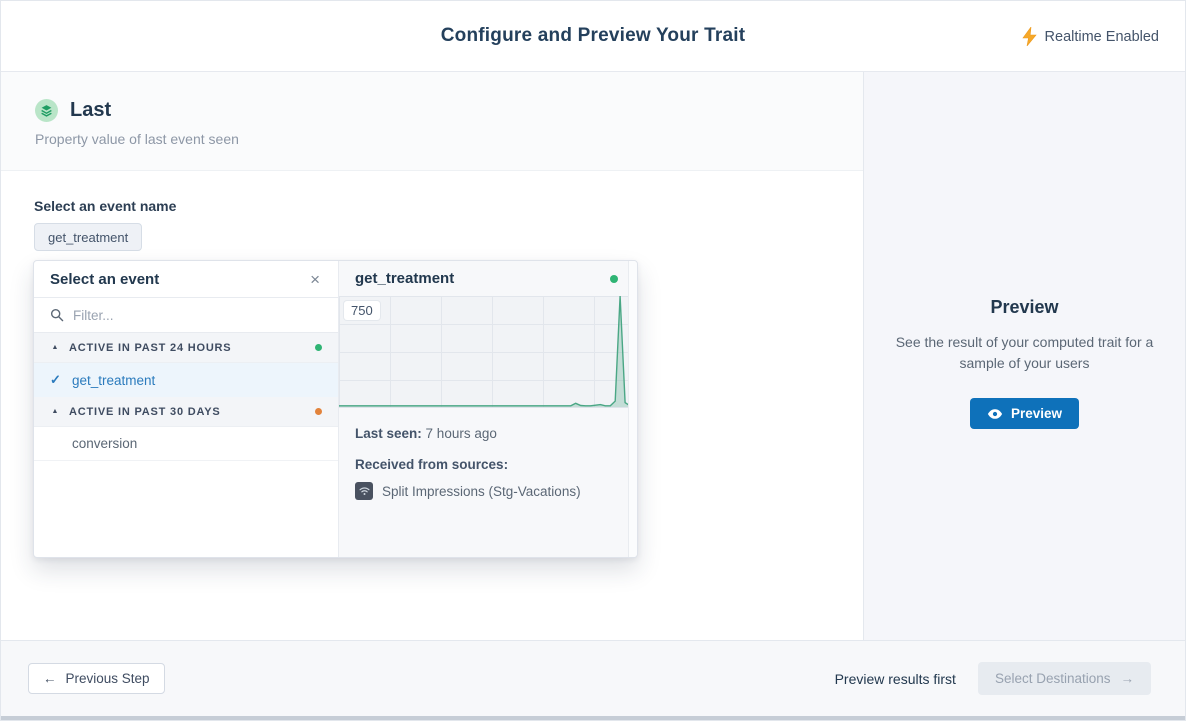  Describe the element at coordinates (593, 718) in the screenshot. I see `bottom-edge-strip` at that location.